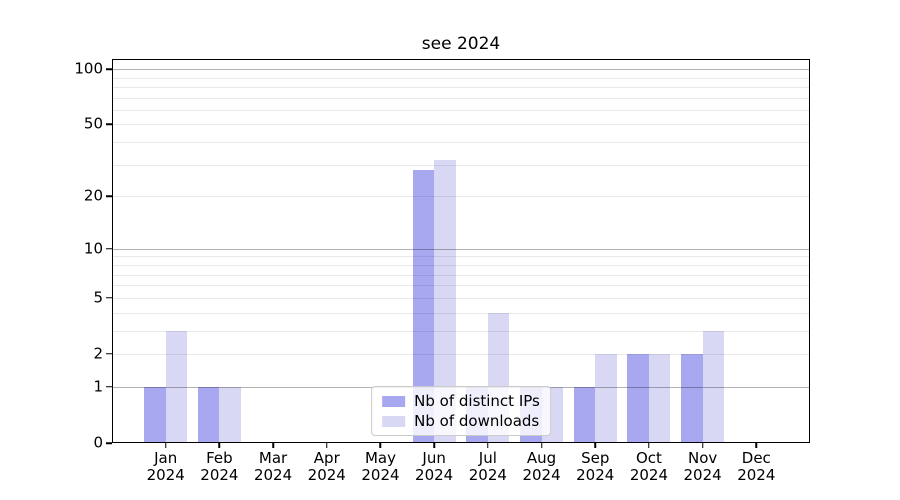  What do you see at coordinates (477, 401) in the screenshot?
I see `legend-label: Nb of distinct IPs` at bounding box center [477, 401].